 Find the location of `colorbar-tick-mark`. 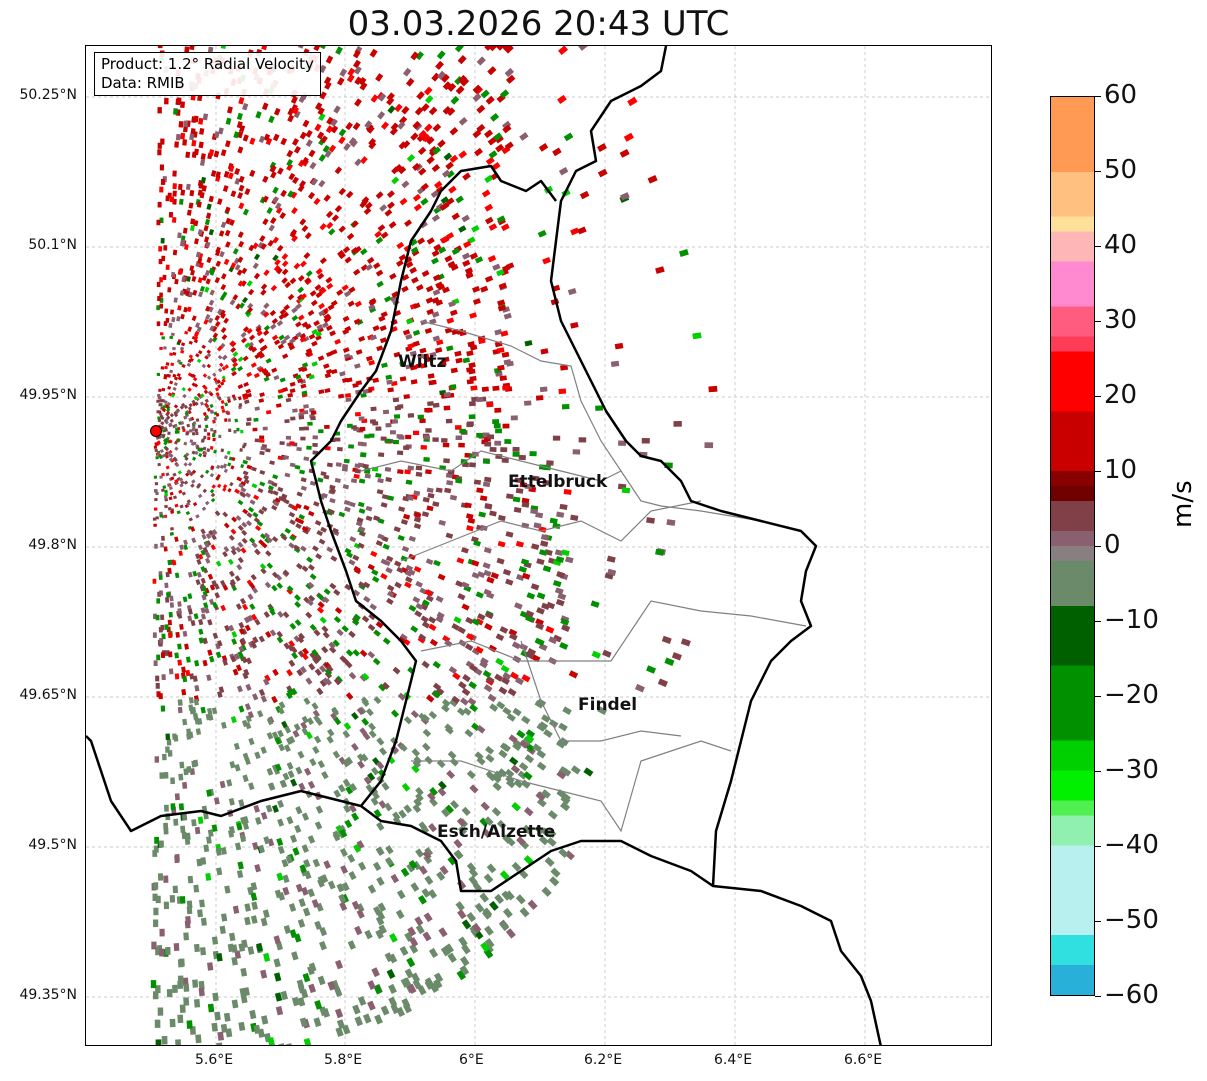

colorbar-tick-mark is located at coordinates (1098, 696).